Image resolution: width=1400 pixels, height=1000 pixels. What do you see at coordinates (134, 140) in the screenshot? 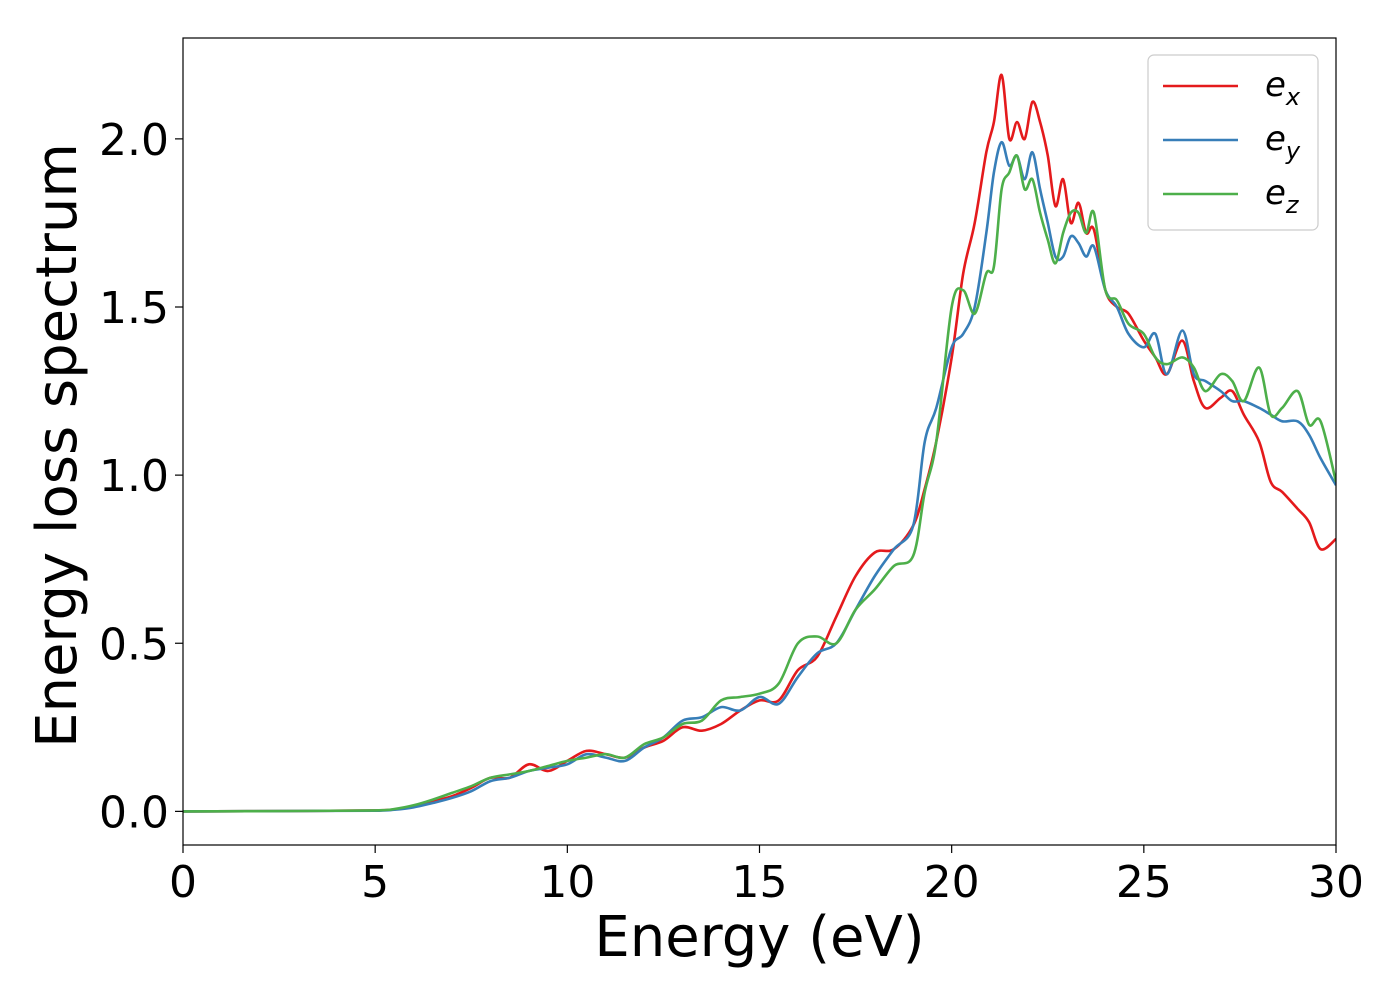
I see `y-tick-label: 2.0` at bounding box center [134, 140].